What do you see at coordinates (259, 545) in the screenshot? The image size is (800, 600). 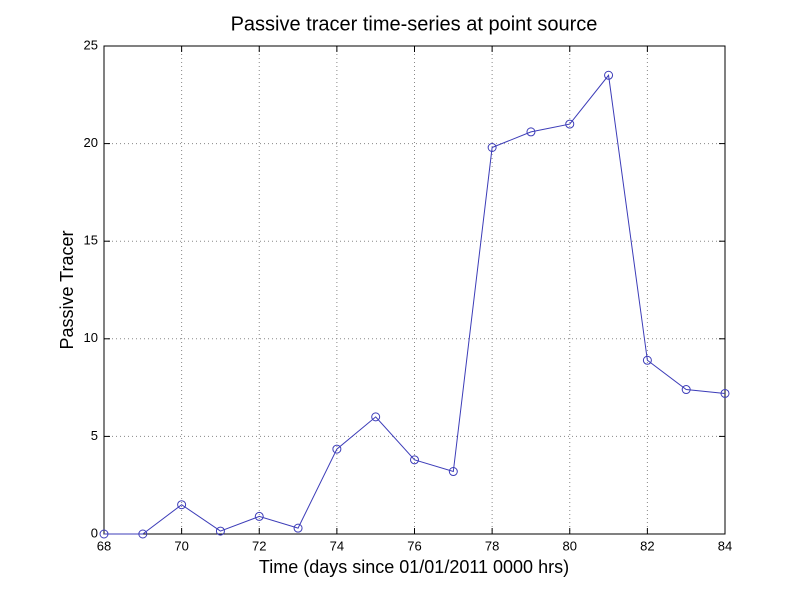 I see `x-tick-label: 72` at bounding box center [259, 545].